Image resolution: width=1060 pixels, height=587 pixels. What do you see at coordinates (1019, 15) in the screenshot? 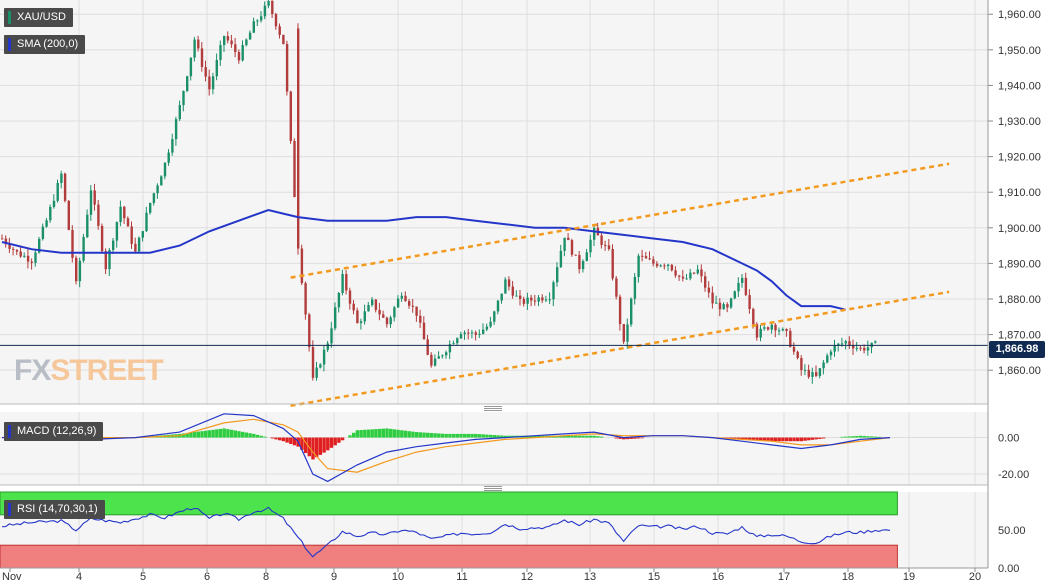
I see `y-tick-label: 1,960.00` at bounding box center [1019, 15].